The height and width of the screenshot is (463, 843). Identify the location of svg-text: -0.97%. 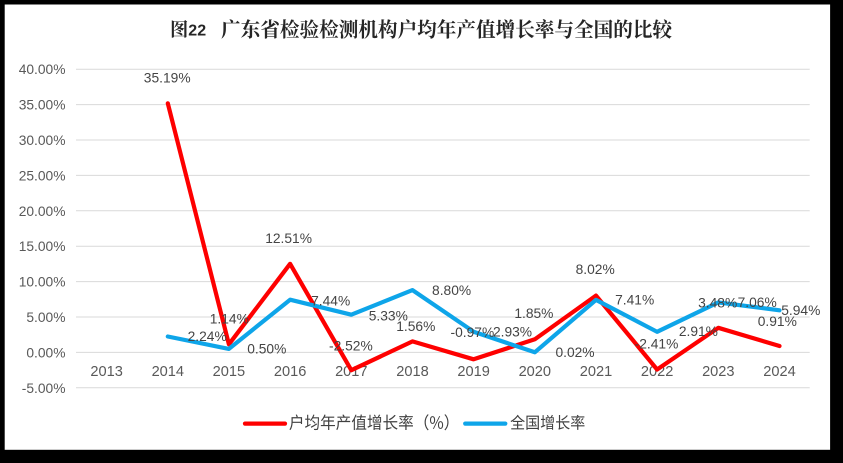
(473, 332).